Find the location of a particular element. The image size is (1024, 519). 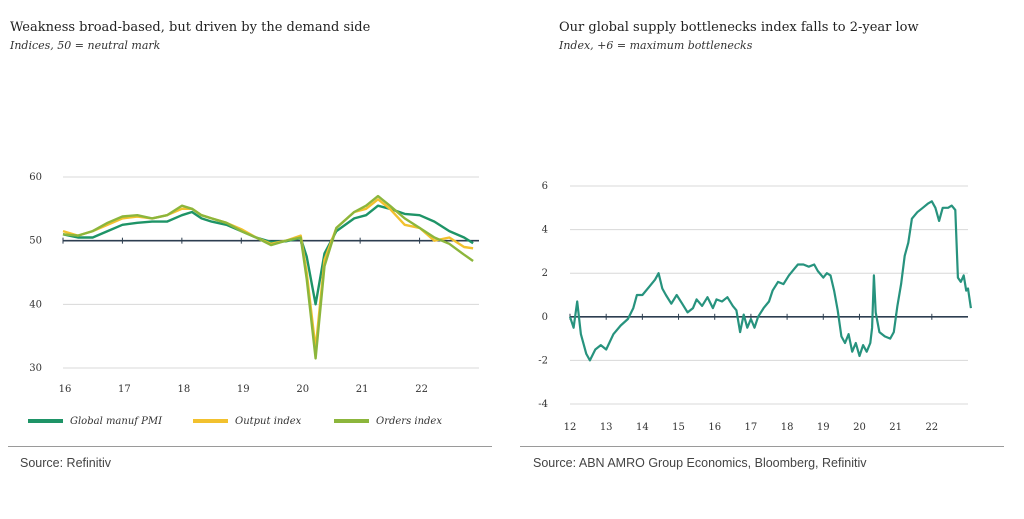

left-chart-subtitle: Indices, 50 = neutral mark is located at coordinates (85, 45).